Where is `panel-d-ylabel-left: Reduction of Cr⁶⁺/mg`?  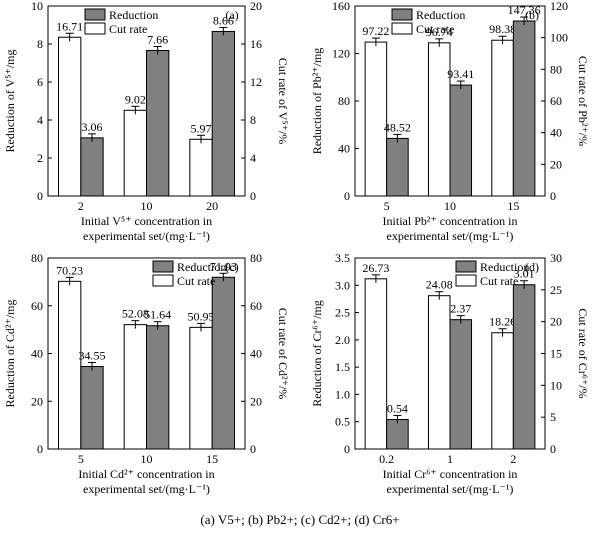
panel-d-ylabel-left: Reduction of Cr⁶⁺/mg is located at coordinates (317, 353).